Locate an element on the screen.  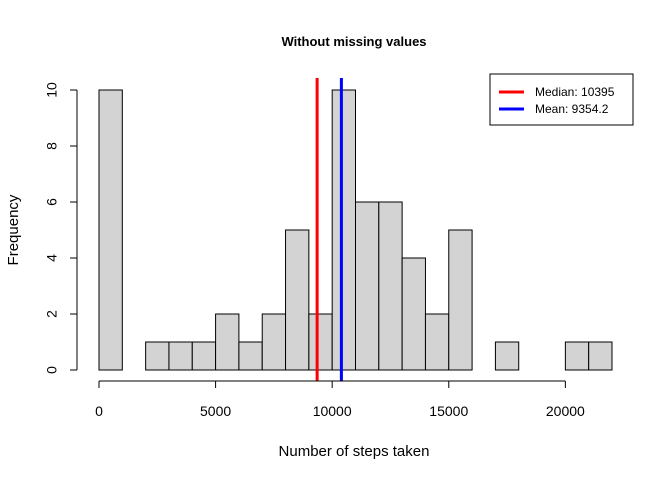
legend-label: Mean: 9354.2 is located at coordinates (572, 109).